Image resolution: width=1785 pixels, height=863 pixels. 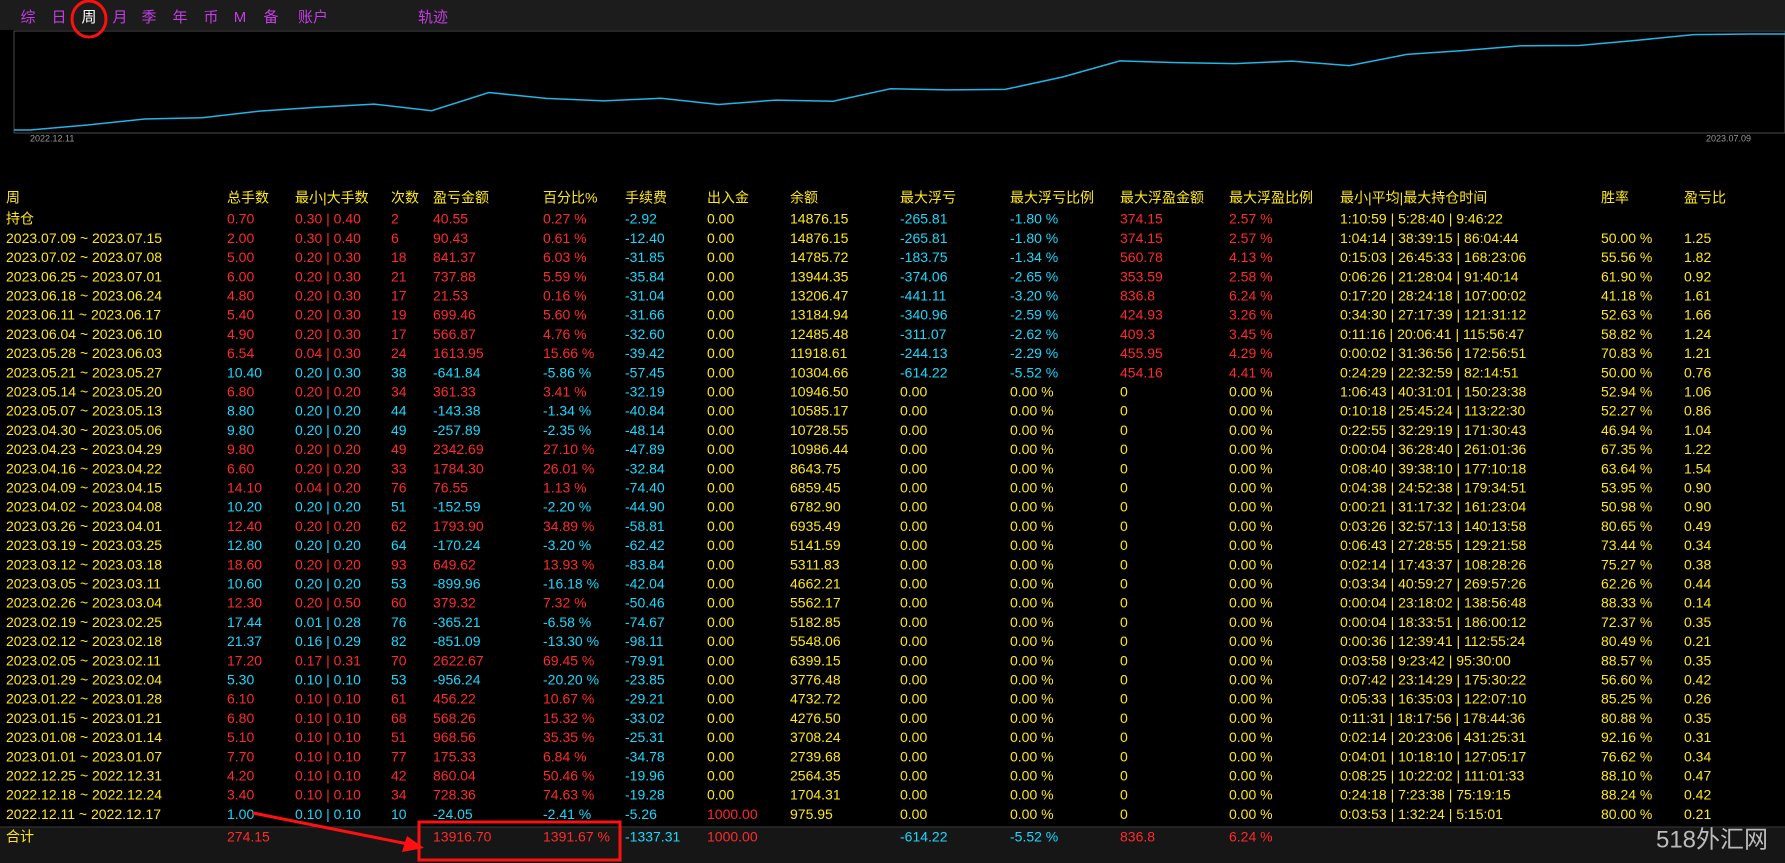 I want to click on table-cell: -183.75, so click(x=924, y=257).